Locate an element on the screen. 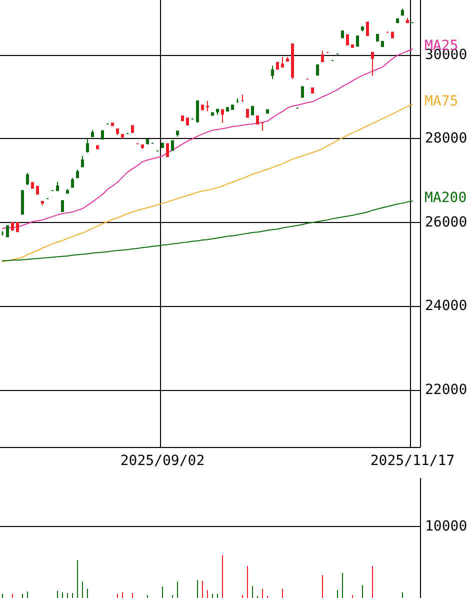 This screenshot has height=598, width=472. y-tick-label: 22000 is located at coordinates (446, 390).